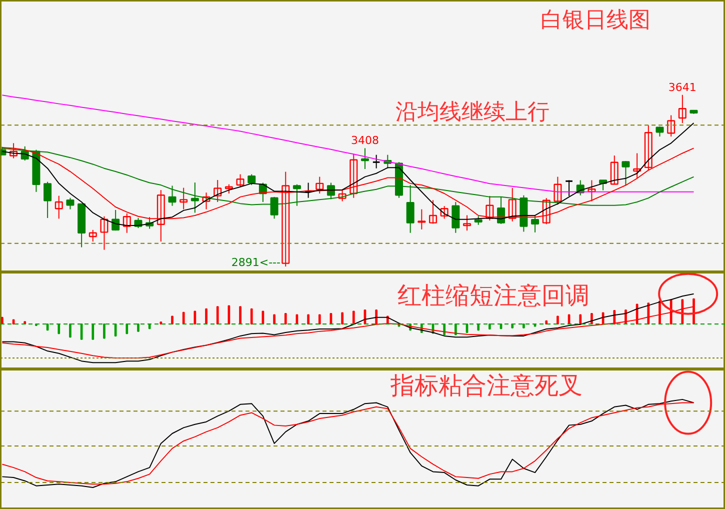 This screenshot has width=725, height=509. What do you see at coordinates (595, 20) in the screenshot?
I see `chart-title: 白银日线图` at bounding box center [595, 20].